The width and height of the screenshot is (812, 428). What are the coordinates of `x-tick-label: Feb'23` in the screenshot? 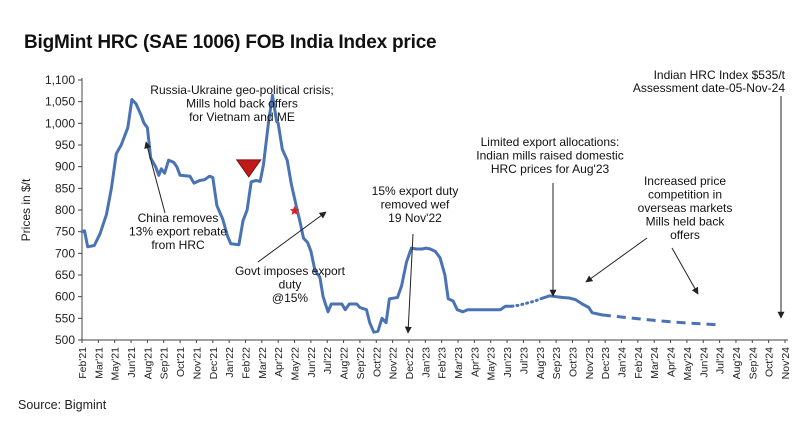 It's located at (443, 363).